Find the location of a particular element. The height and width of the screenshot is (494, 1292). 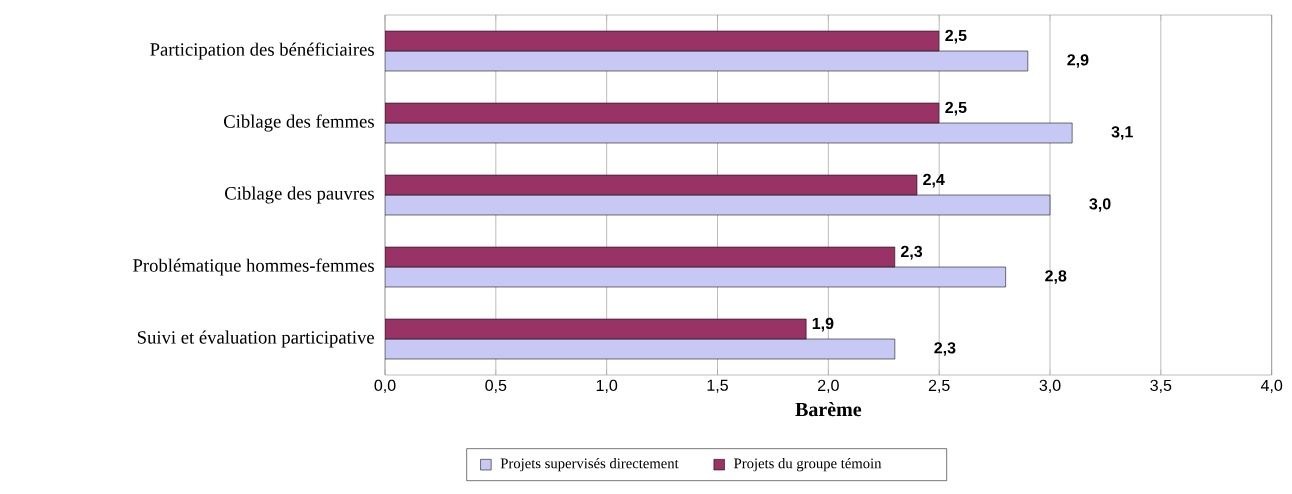

legend-label: Projets supervisés directement is located at coordinates (589, 465).